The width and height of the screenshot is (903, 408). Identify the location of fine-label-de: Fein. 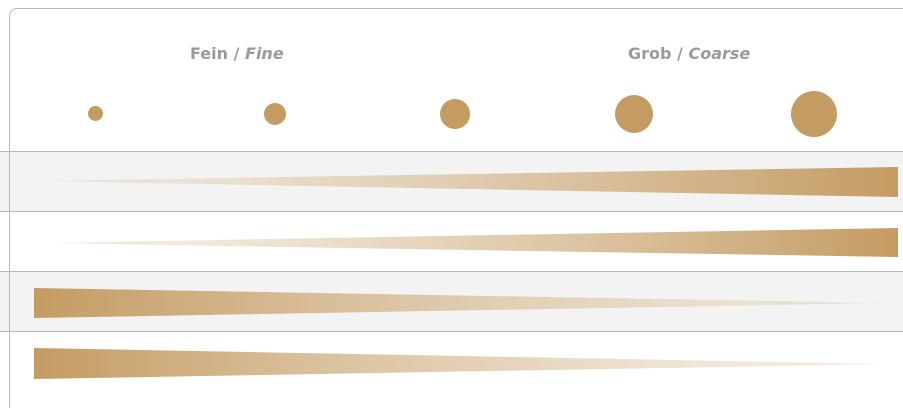
(209, 53).